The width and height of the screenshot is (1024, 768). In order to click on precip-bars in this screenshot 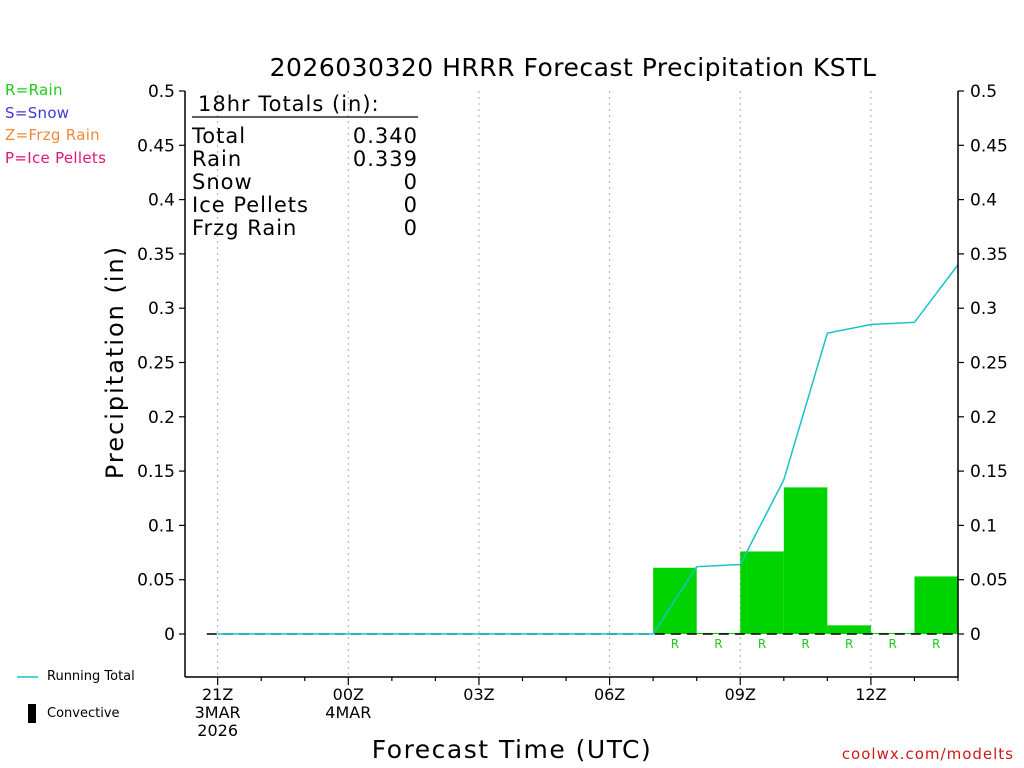, I will do `click(805, 560)`.